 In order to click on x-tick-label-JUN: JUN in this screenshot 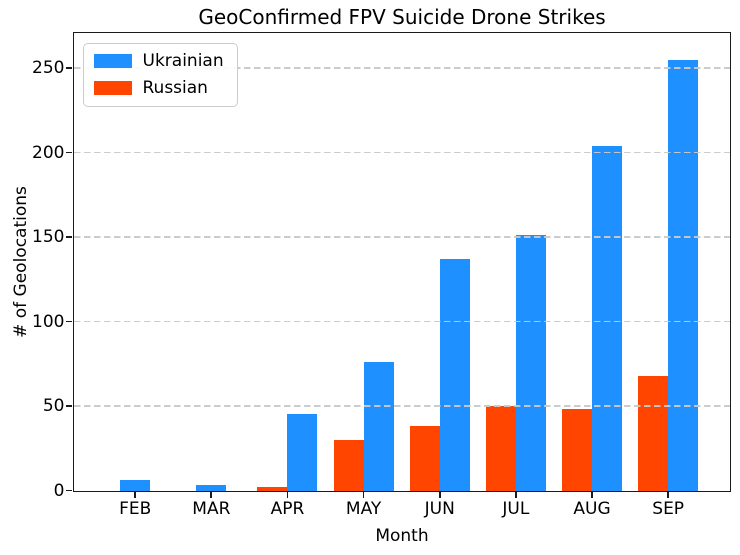, I will do `click(439, 508)`.